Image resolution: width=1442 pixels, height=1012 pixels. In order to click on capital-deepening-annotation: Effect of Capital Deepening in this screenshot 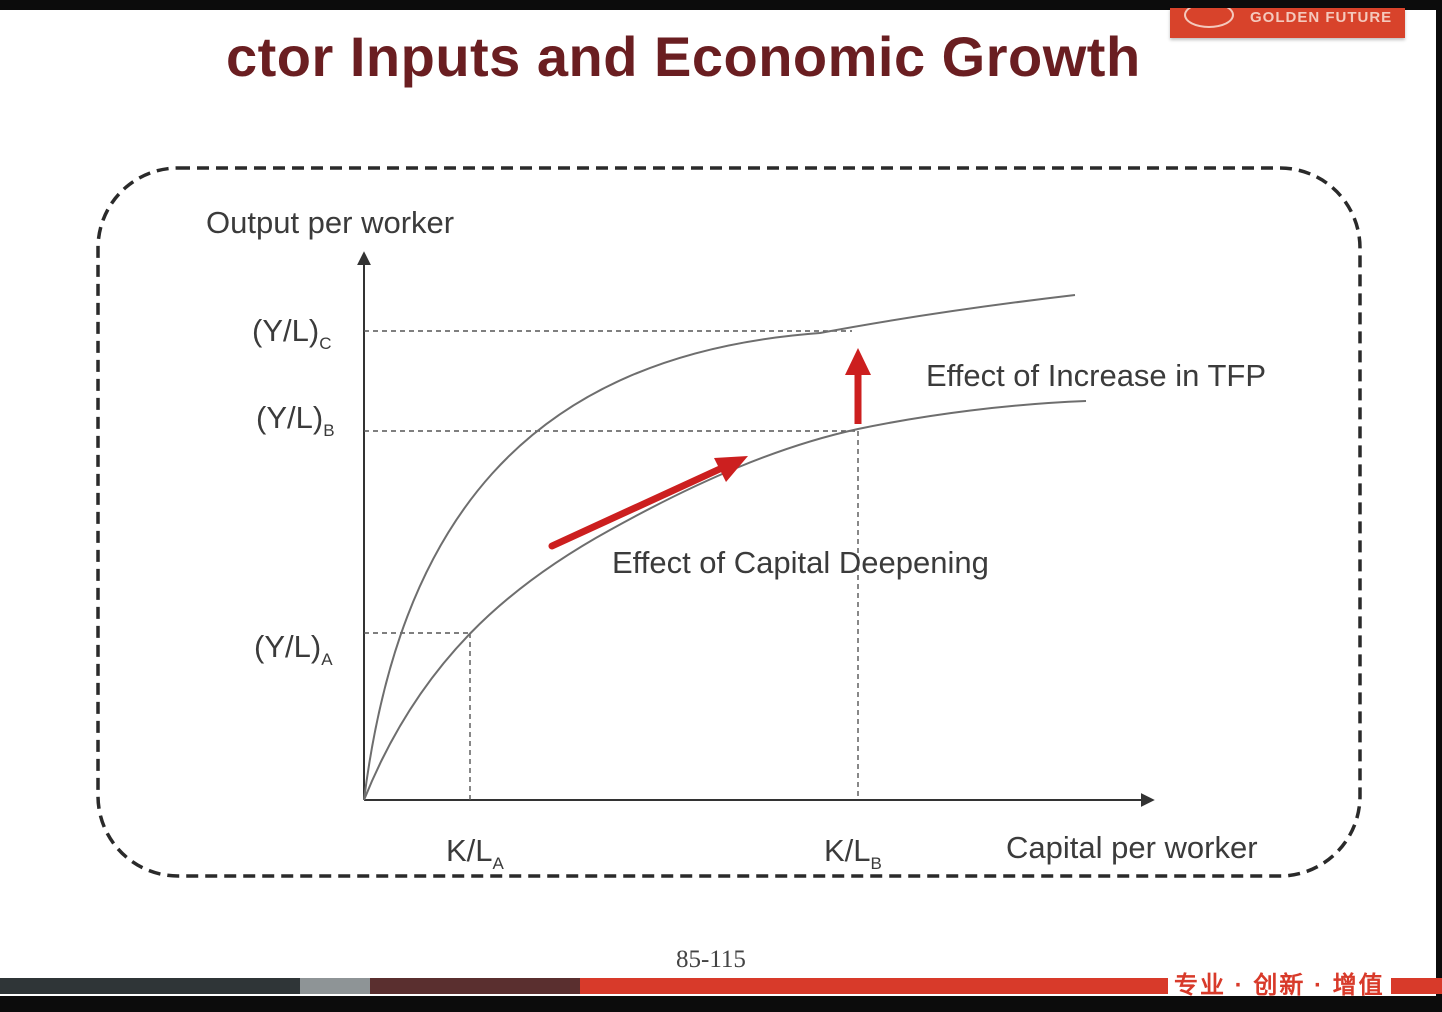, I will do `click(800, 562)`.